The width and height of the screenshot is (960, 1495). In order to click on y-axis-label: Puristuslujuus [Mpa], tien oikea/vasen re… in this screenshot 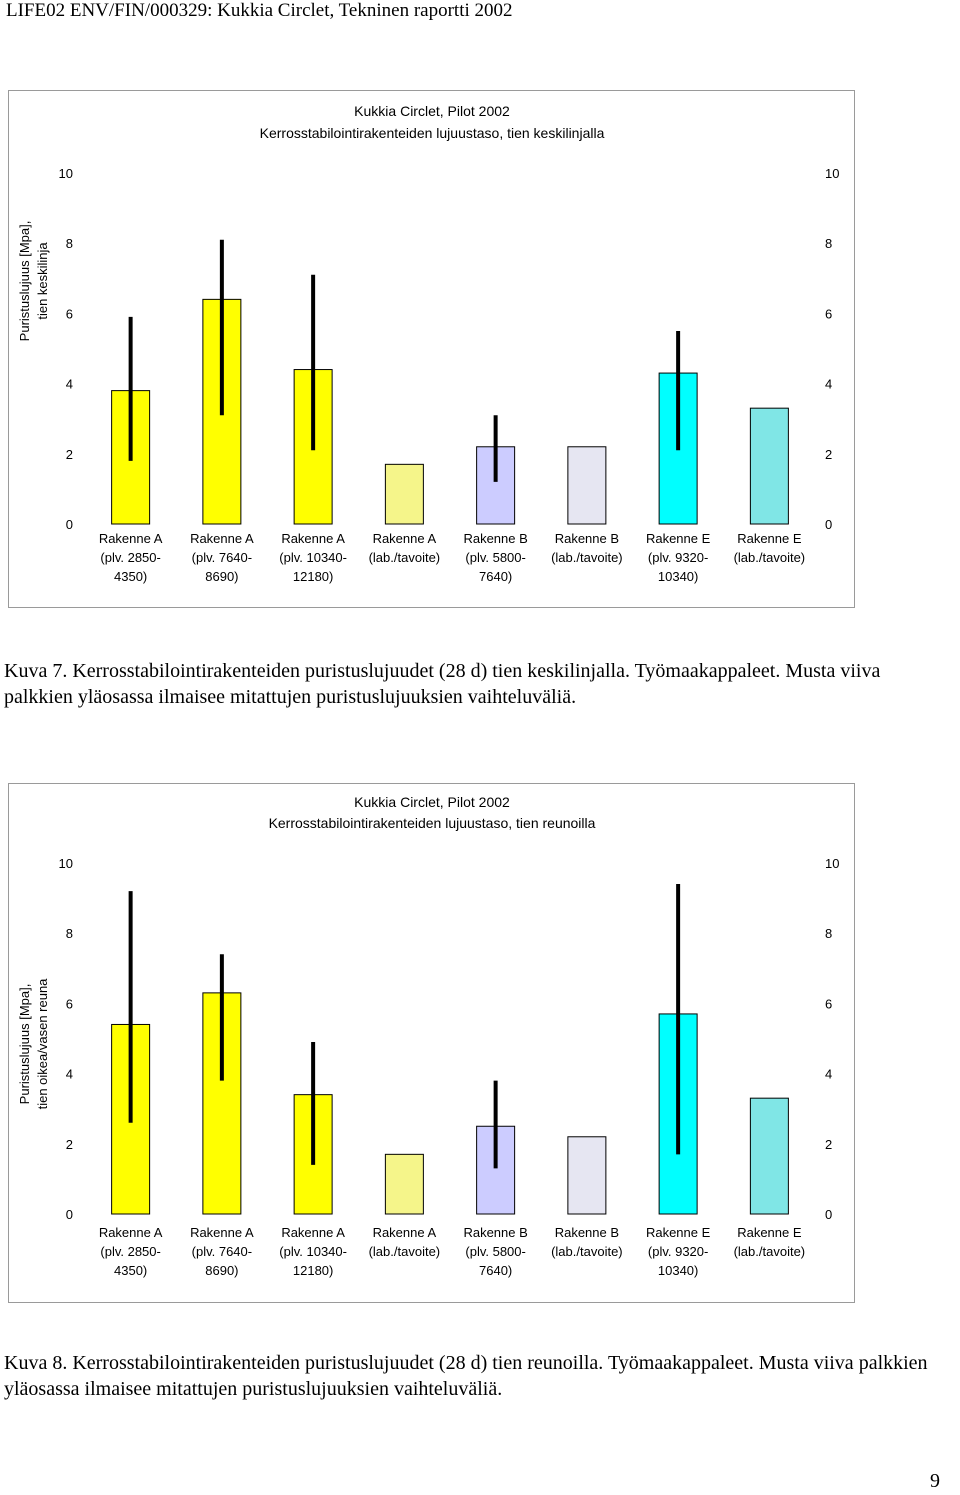, I will do `click(33, 1044)`.